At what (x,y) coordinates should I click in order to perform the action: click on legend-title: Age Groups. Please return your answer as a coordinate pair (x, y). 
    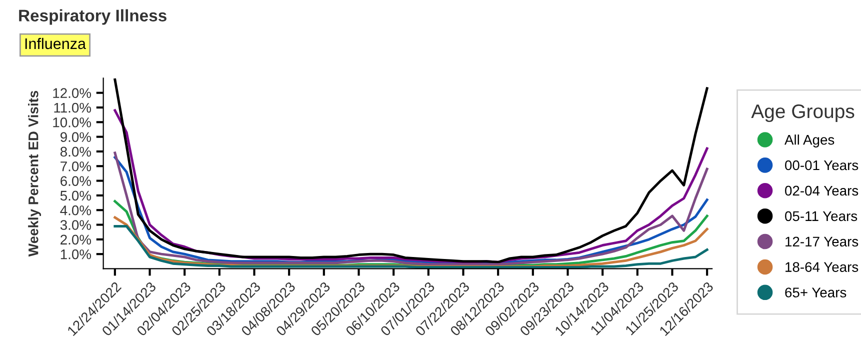
    Looking at the image, I should click on (802, 113).